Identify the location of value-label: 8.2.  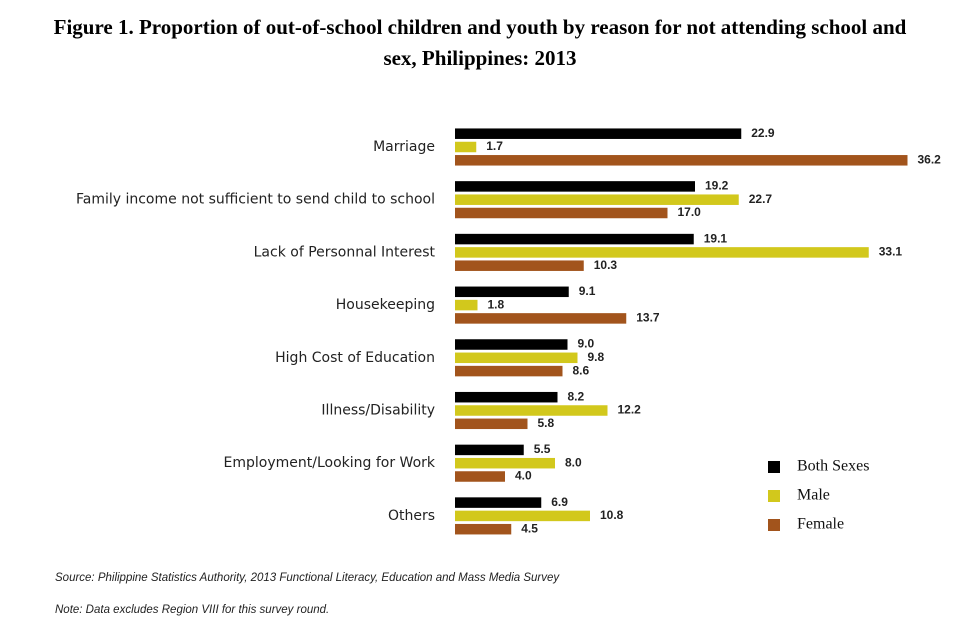
(576, 396).